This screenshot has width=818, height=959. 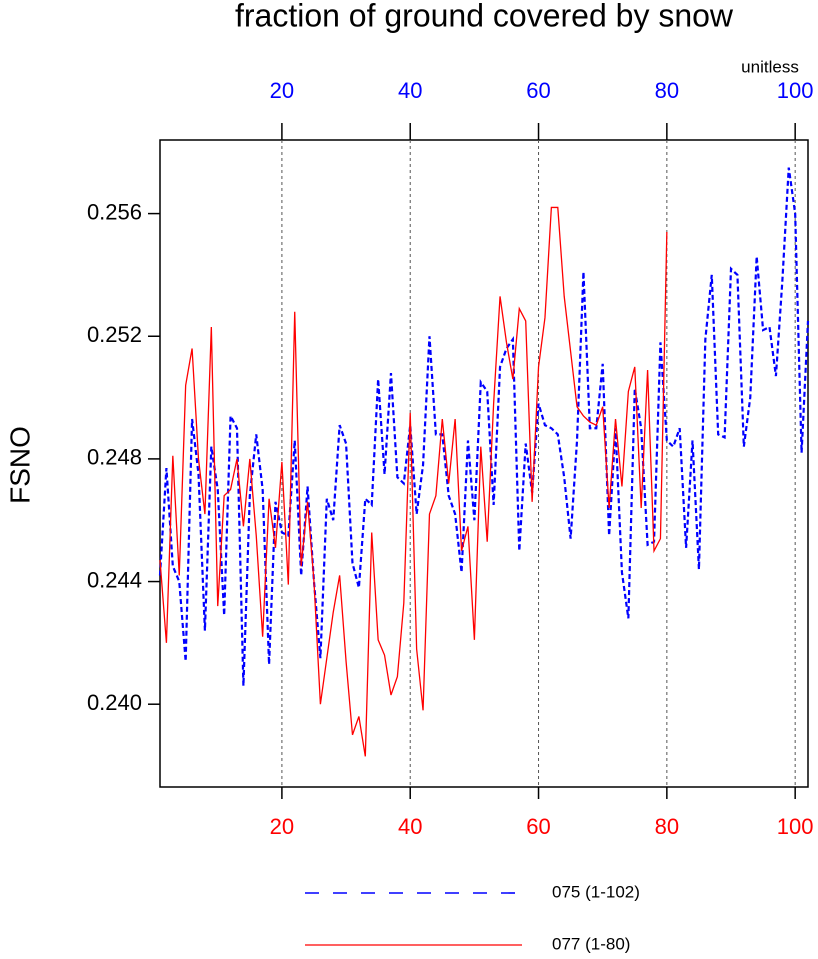 What do you see at coordinates (410, 90) in the screenshot?
I see `x-tick-label-top: 40` at bounding box center [410, 90].